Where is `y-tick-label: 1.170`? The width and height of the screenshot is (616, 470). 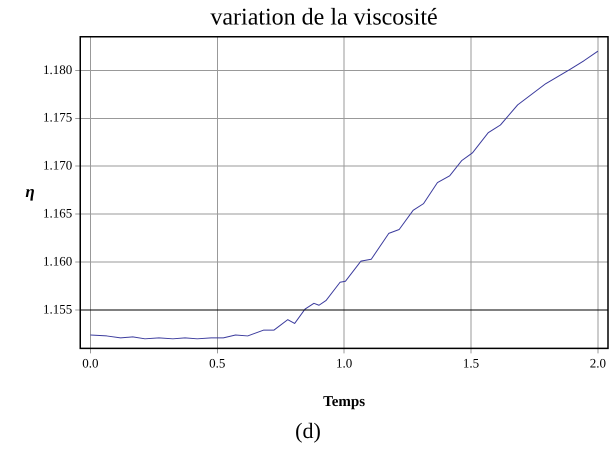 y-tick-label: 1.170 is located at coordinates (57, 165).